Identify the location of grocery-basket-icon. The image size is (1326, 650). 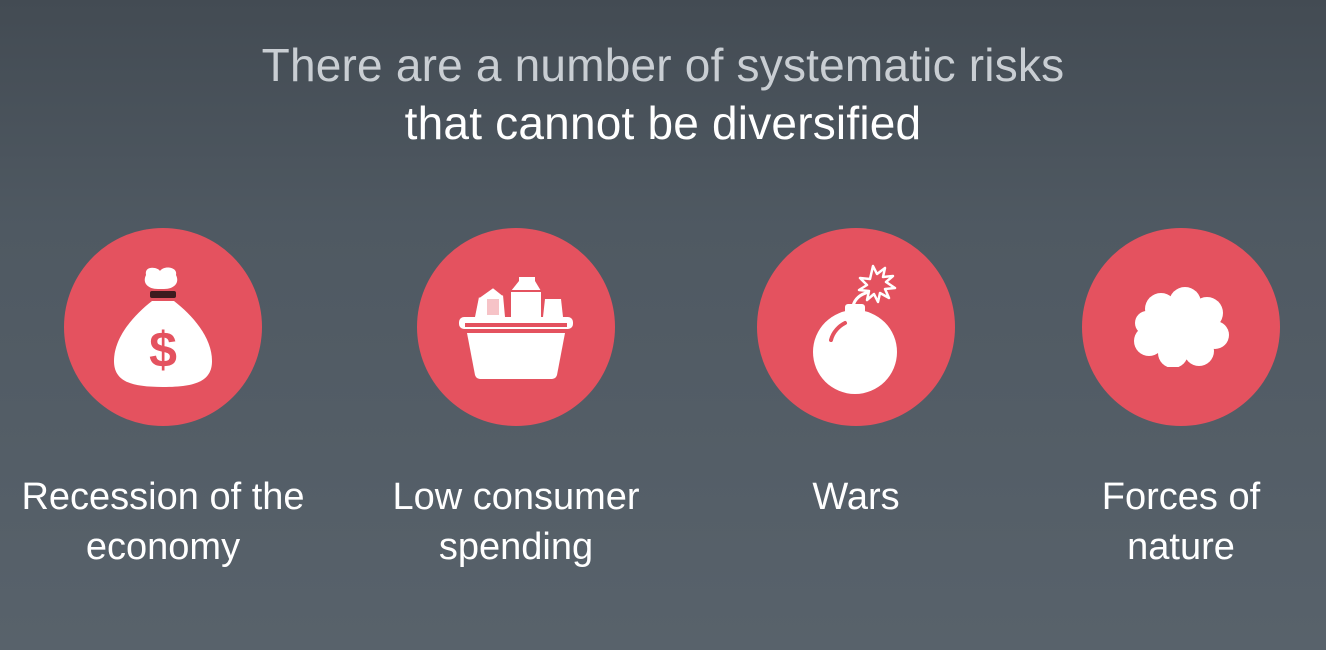
(516, 328).